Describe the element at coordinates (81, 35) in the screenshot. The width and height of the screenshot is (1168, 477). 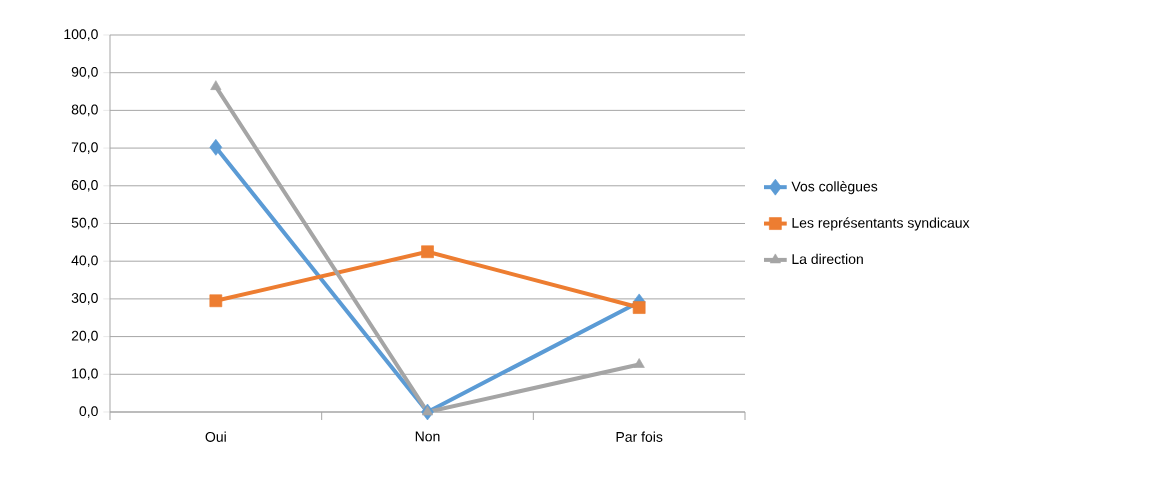
I see `y-tick-label: 100,0` at that location.